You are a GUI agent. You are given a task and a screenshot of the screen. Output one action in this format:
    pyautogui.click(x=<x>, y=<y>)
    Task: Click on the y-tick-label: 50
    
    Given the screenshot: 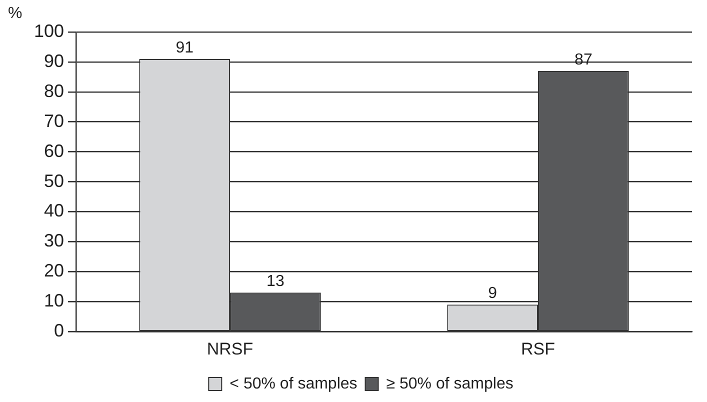 What is the action you would take?
    pyautogui.click(x=54, y=180)
    